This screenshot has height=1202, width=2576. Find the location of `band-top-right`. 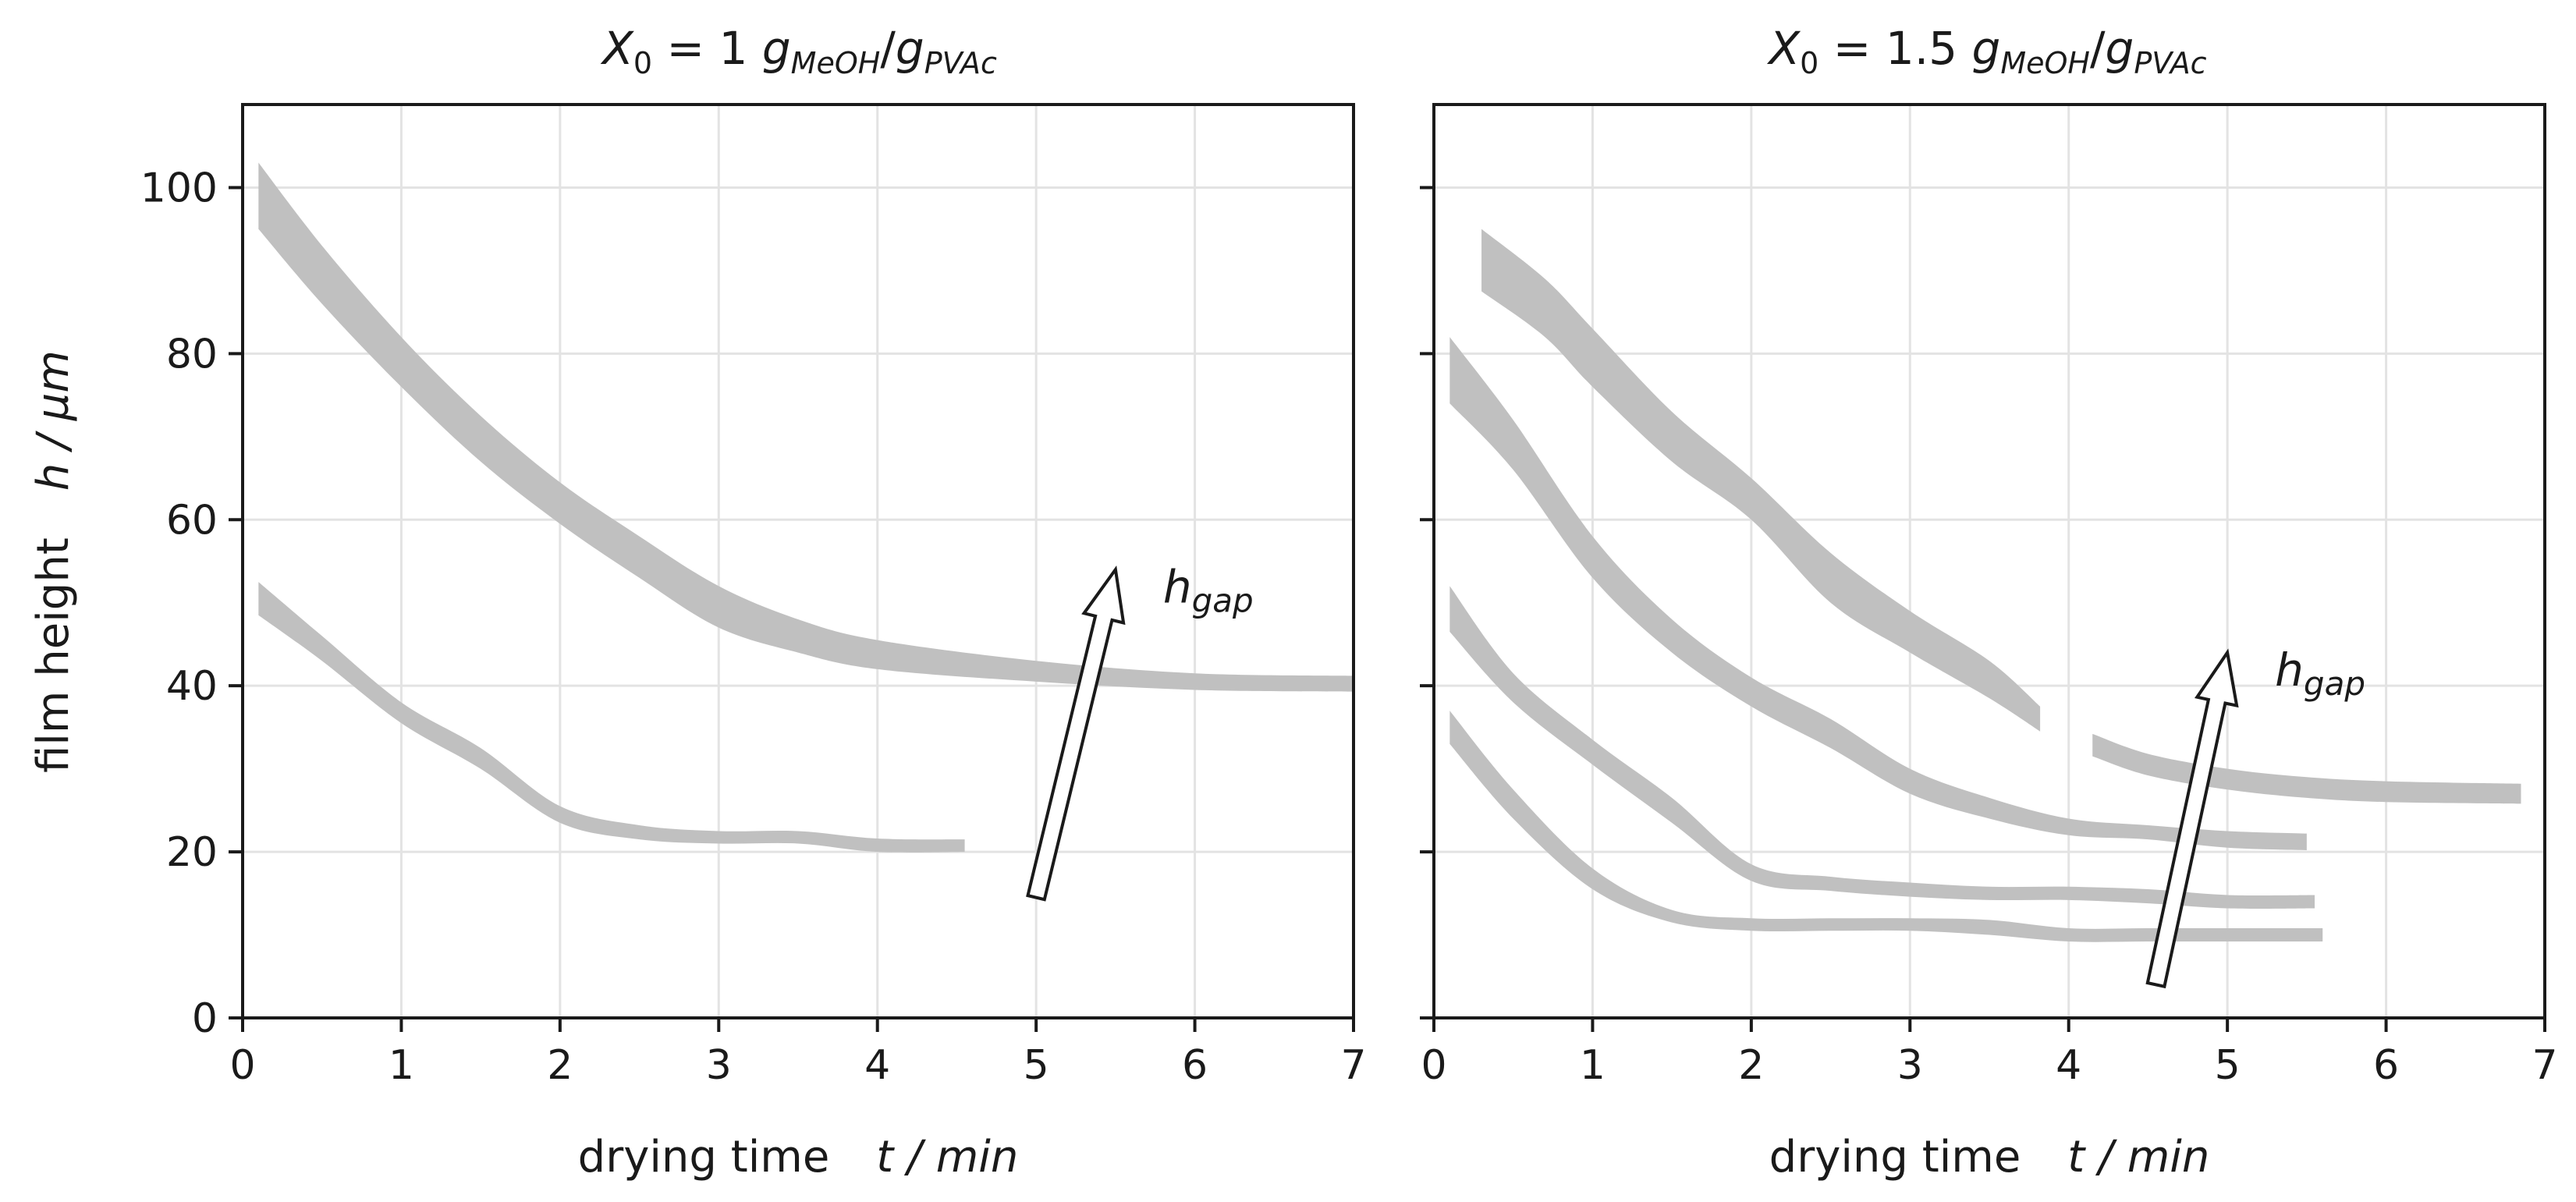

band-top-right is located at coordinates (2306, 768).